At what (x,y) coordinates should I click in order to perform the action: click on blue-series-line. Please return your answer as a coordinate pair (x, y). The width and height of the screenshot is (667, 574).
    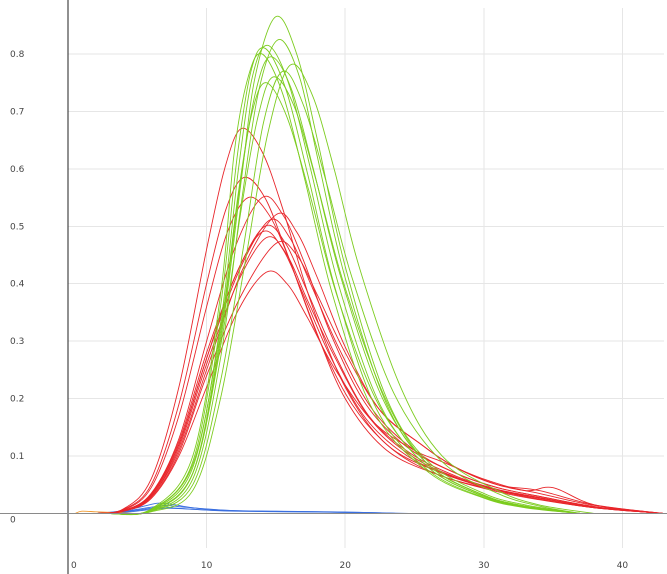
    Looking at the image, I should click on (248, 510).